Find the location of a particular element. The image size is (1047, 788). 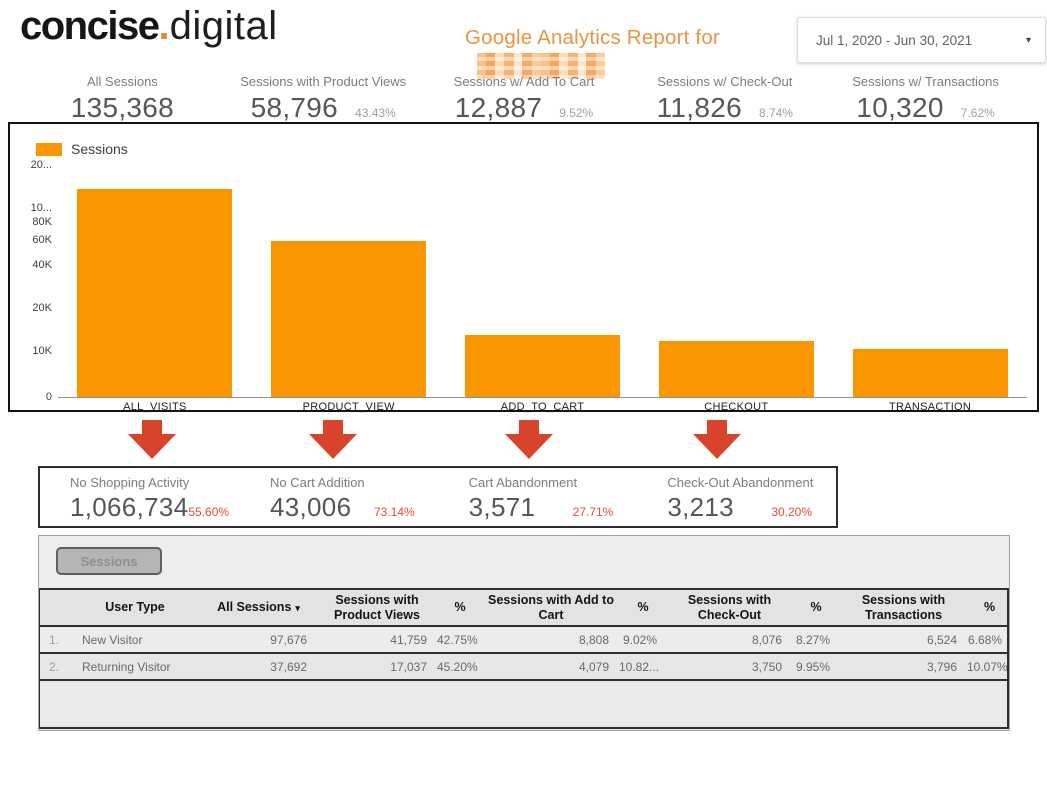

kpi-value: 10,320 is located at coordinates (900, 107).